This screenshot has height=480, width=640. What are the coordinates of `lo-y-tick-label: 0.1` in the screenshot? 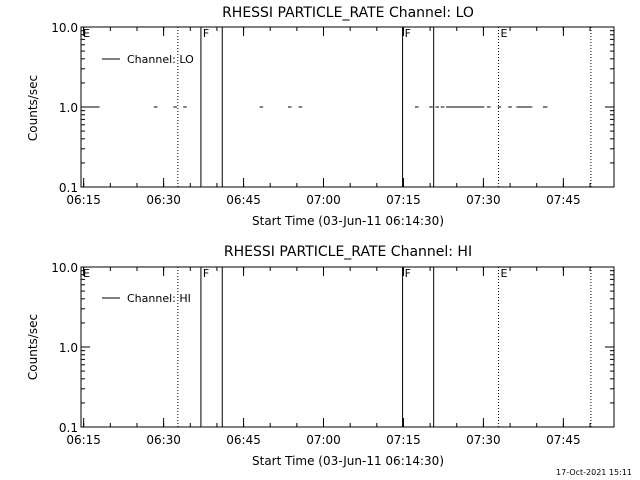 It's located at (68, 188).